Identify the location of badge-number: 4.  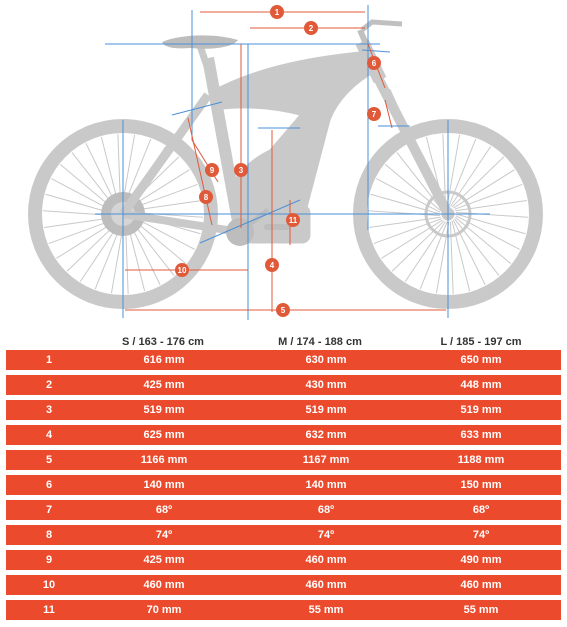
(272, 265).